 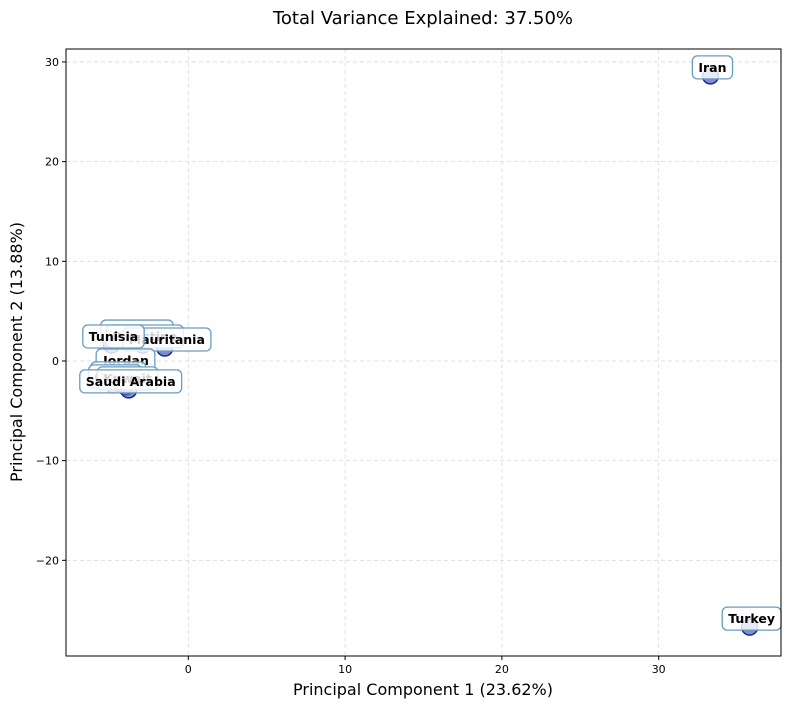 I want to click on point-label-text: Tunisia, so click(x=113, y=336).